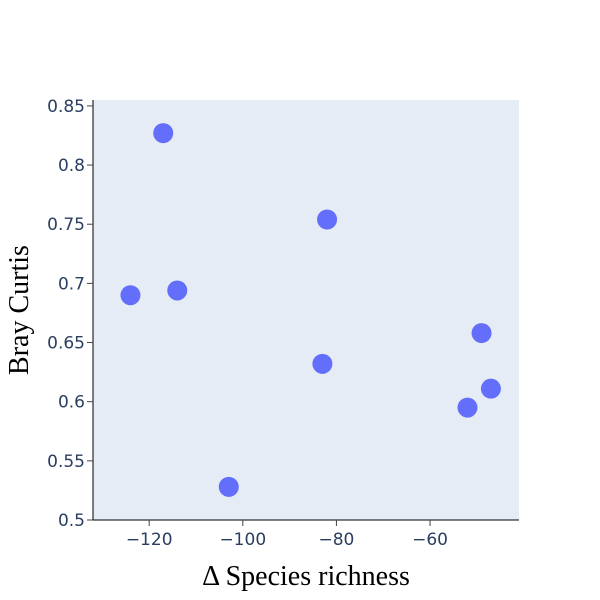 Image resolution: width=600 pixels, height=600 pixels. I want to click on x-tick-label: −60, so click(430, 540).